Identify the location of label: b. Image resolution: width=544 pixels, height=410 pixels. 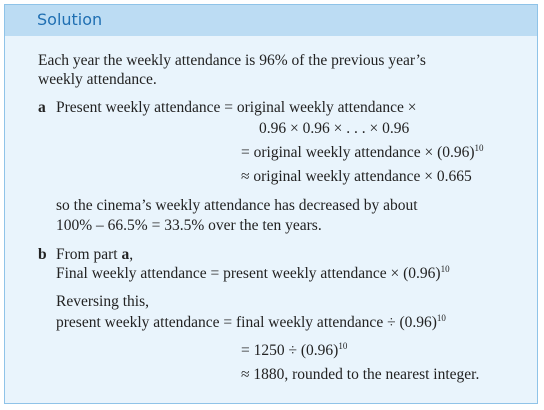
(42, 254).